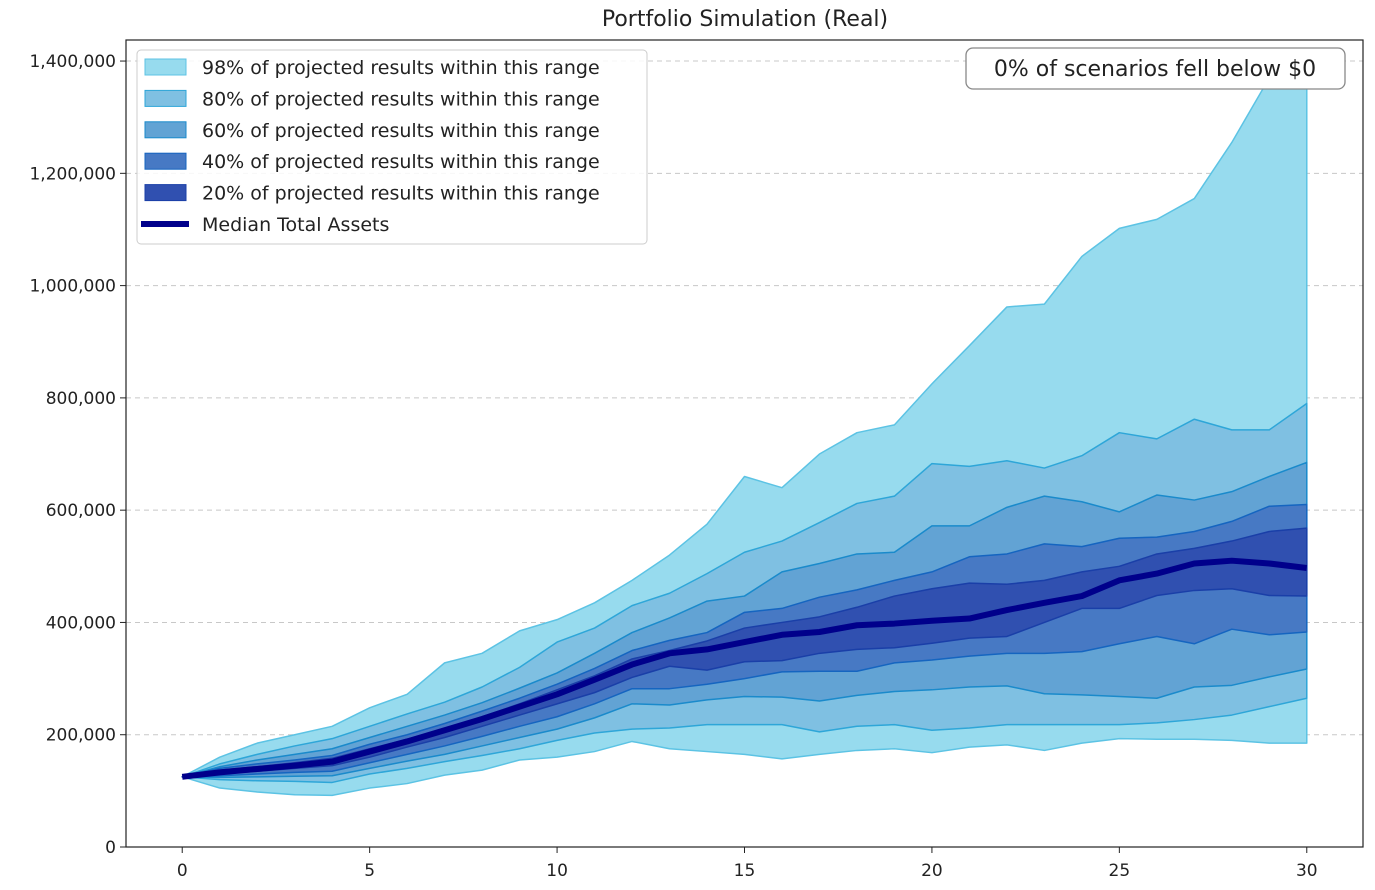 The image size is (1375, 890). I want to click on x-tick-label: 30, so click(1307, 871).